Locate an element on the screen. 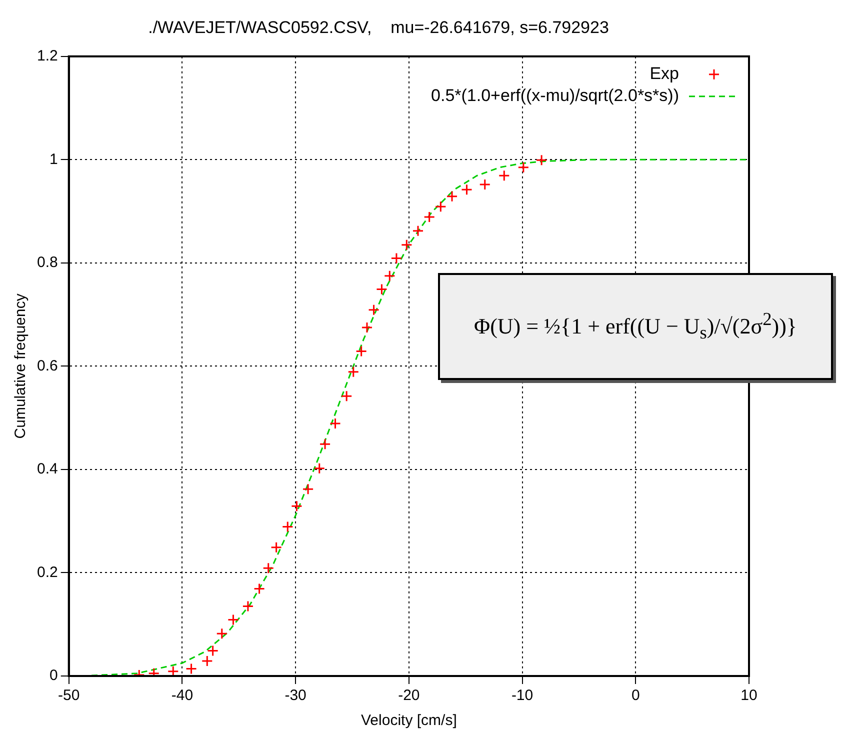  x-axis-title: Velocity [cm/s] is located at coordinates (408, 721).